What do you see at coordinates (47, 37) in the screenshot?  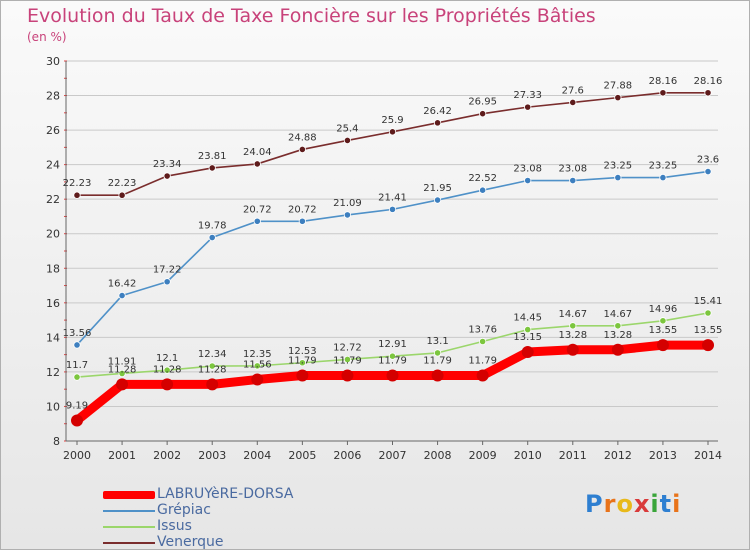 I see `chart-unit-label: (en %)` at bounding box center [47, 37].